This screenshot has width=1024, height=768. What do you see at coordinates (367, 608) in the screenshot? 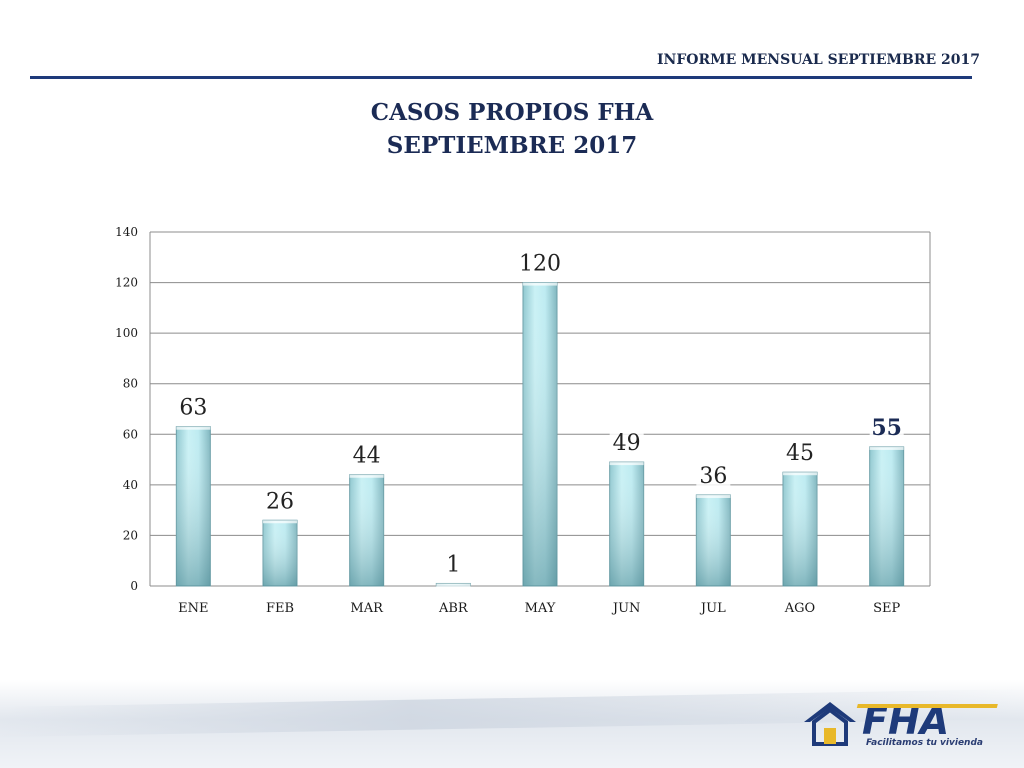
I see `x-tick-label: MAR` at bounding box center [367, 608].